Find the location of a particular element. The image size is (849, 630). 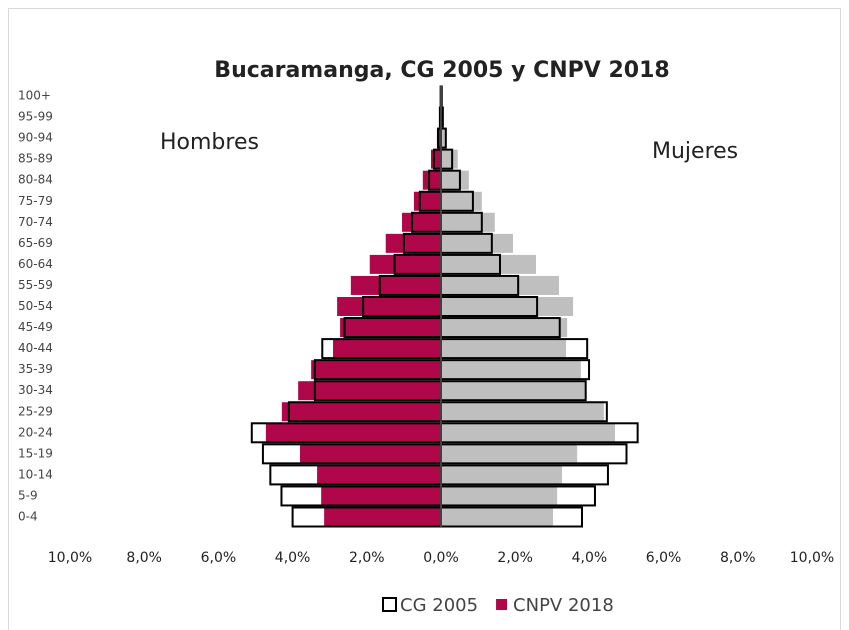

y-tick-label: 5-9 is located at coordinates (28, 495).